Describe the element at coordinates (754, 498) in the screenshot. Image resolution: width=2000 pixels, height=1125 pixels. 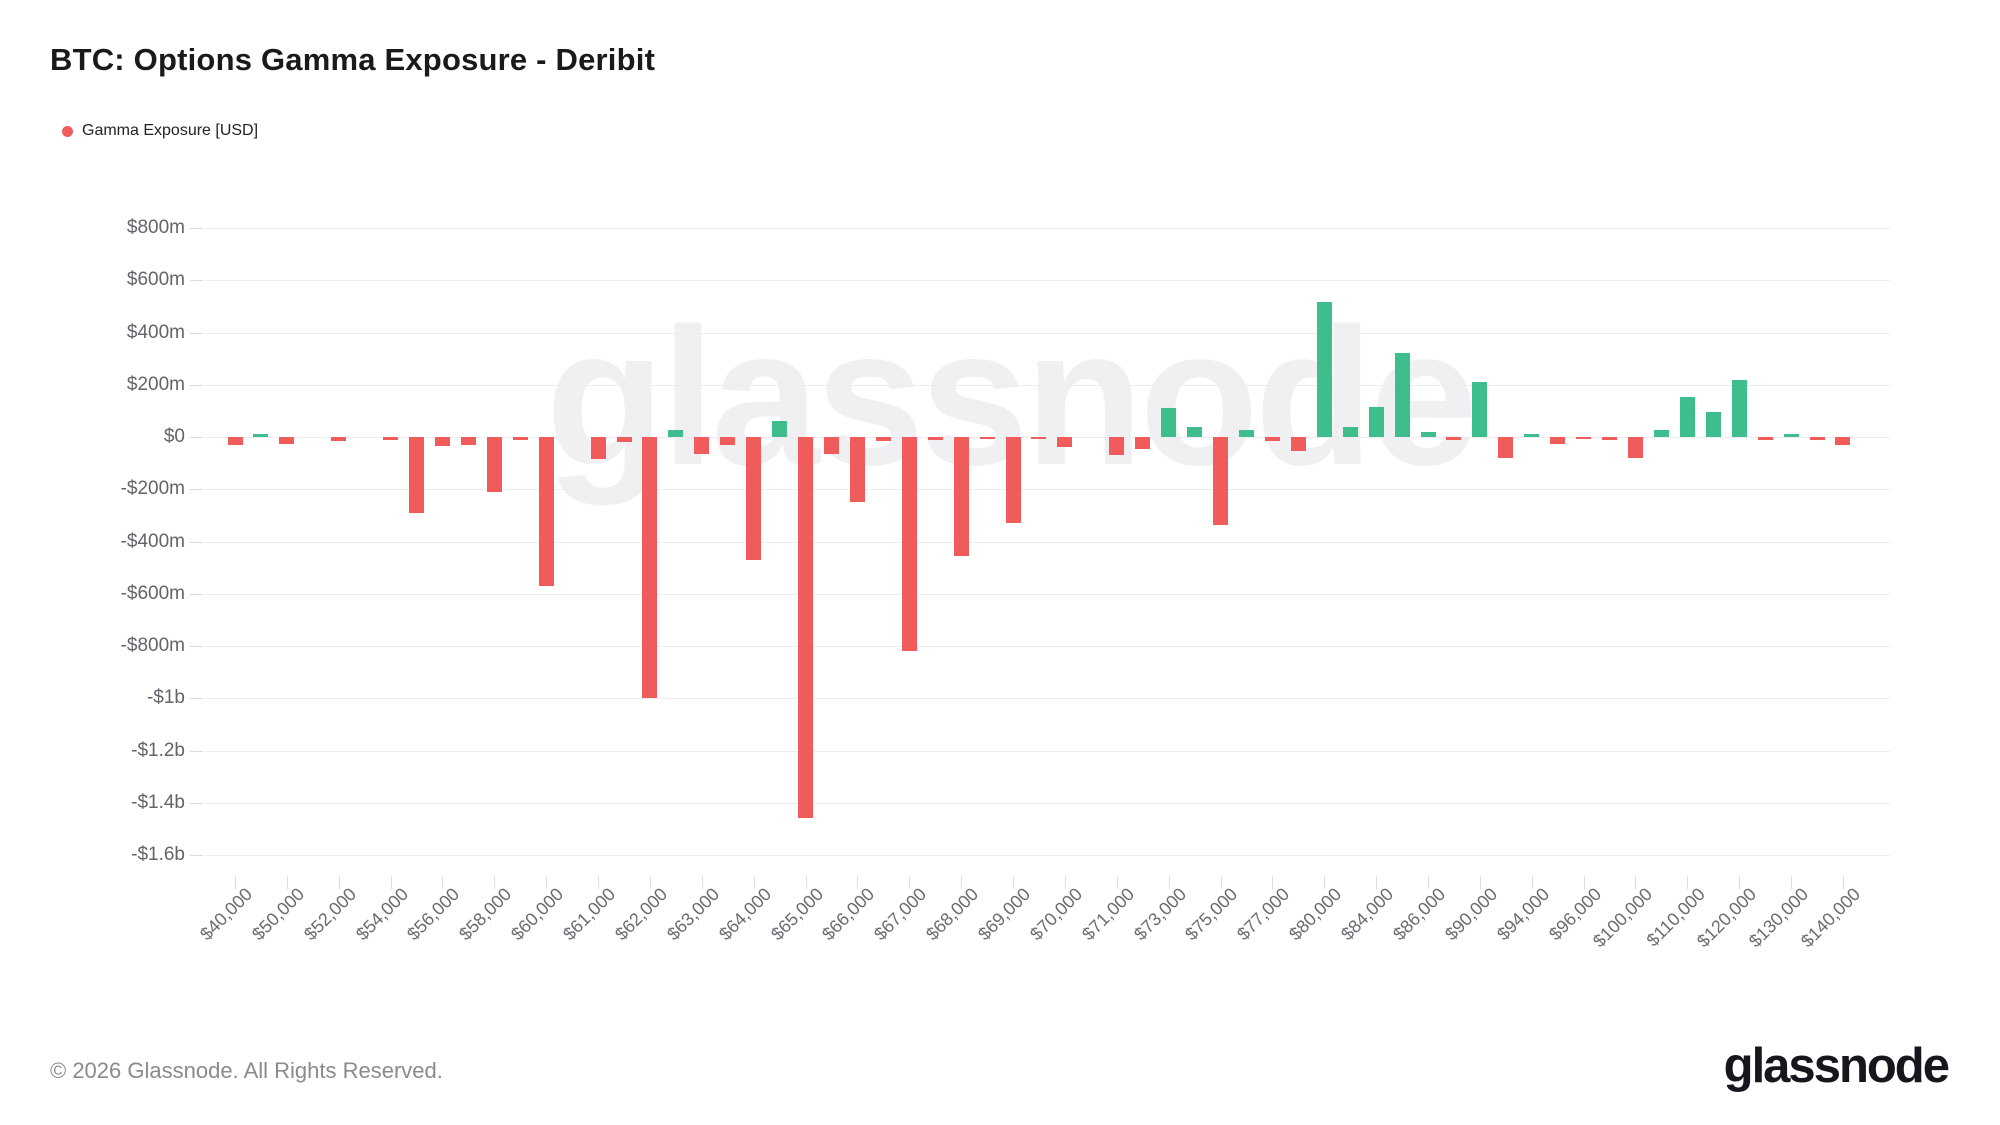
I see `bar-$64,000` at that location.